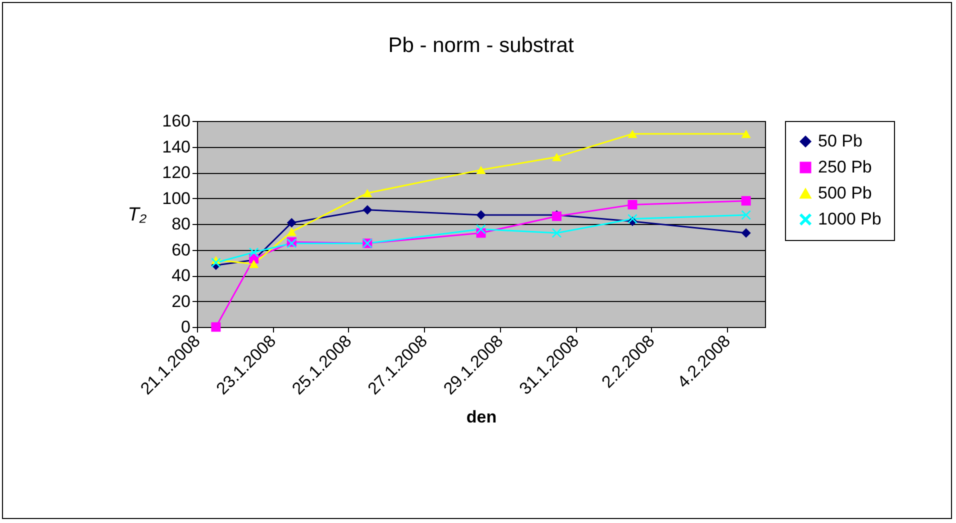 Image resolution: width=956 pixels, height=523 pixels. I want to click on x-axis-title: den, so click(481, 417).